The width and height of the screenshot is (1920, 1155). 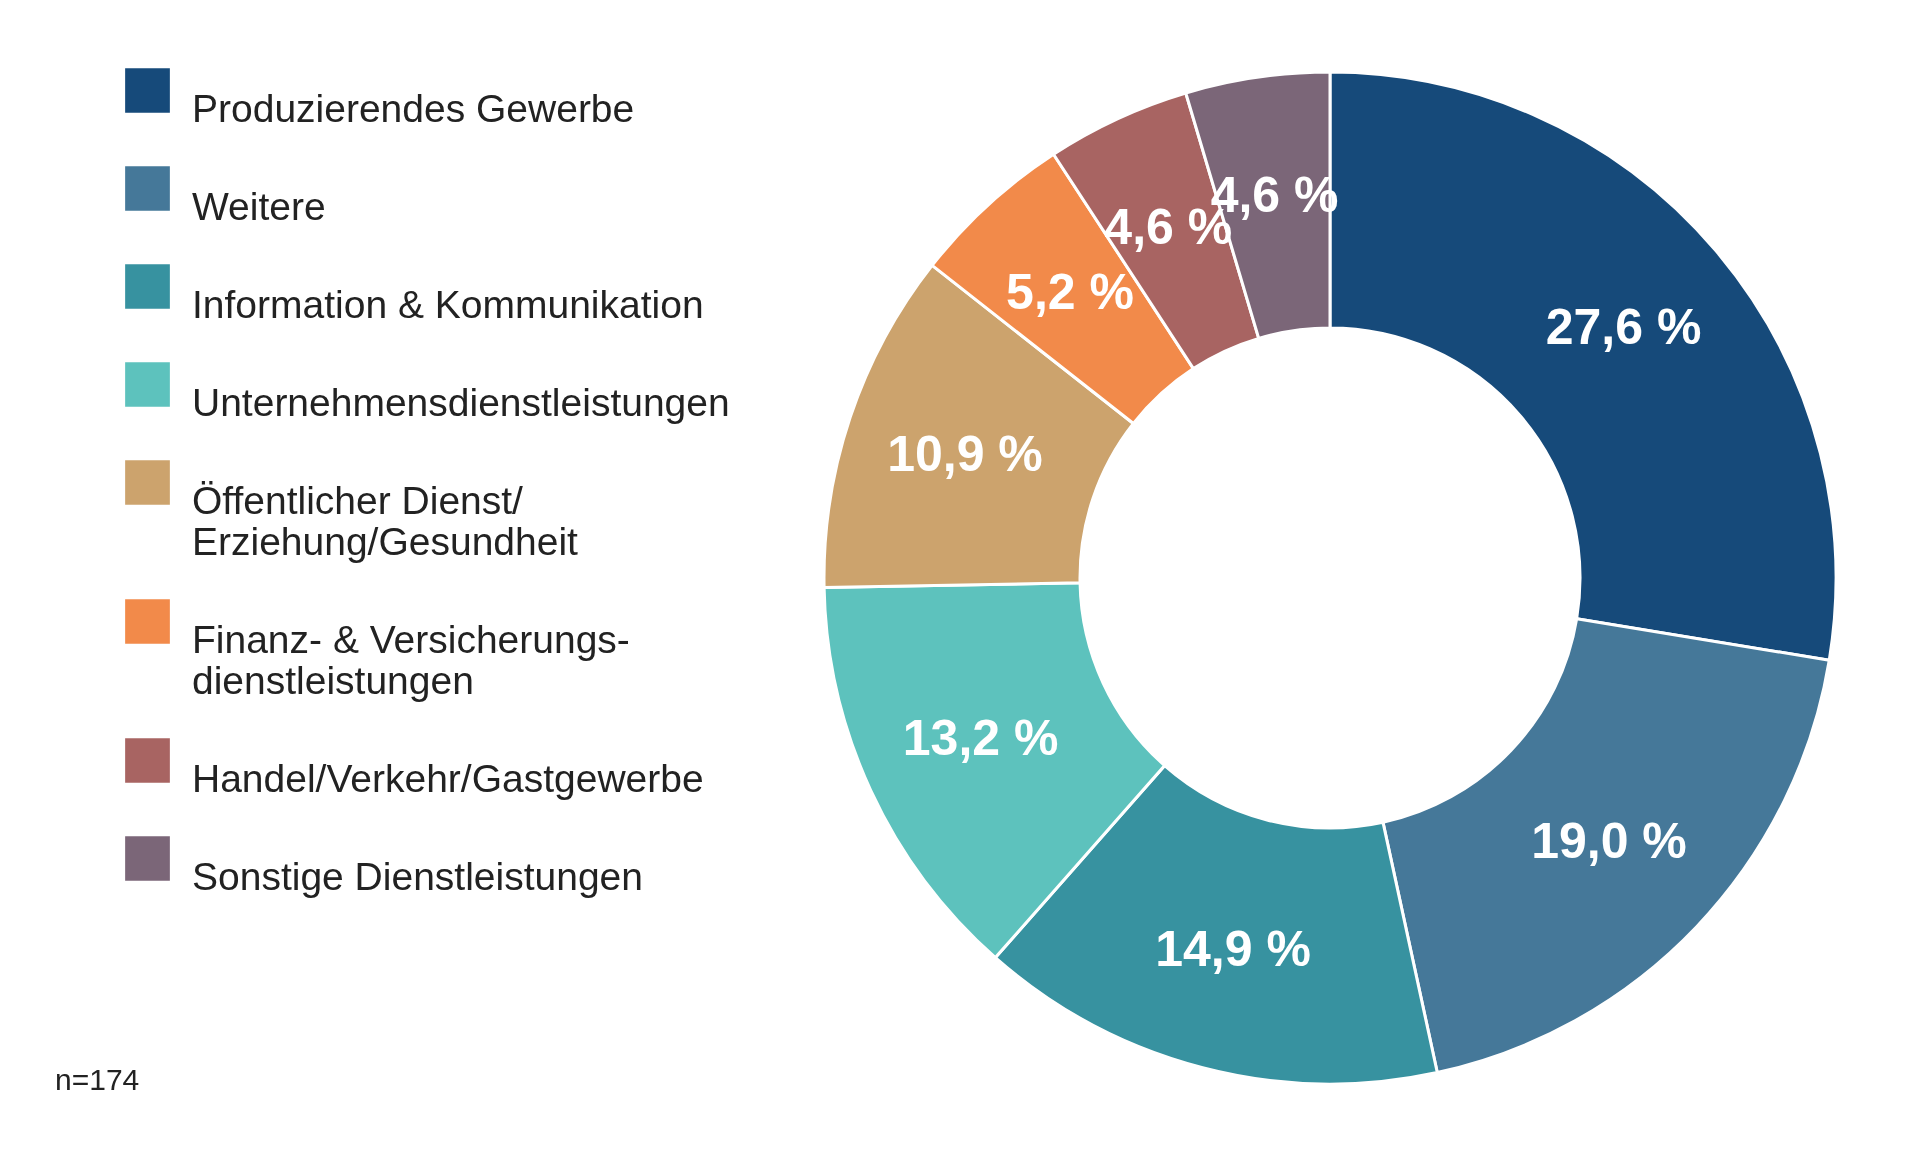 What do you see at coordinates (448, 304) in the screenshot?
I see `legend-label: Information & Kommunikation` at bounding box center [448, 304].